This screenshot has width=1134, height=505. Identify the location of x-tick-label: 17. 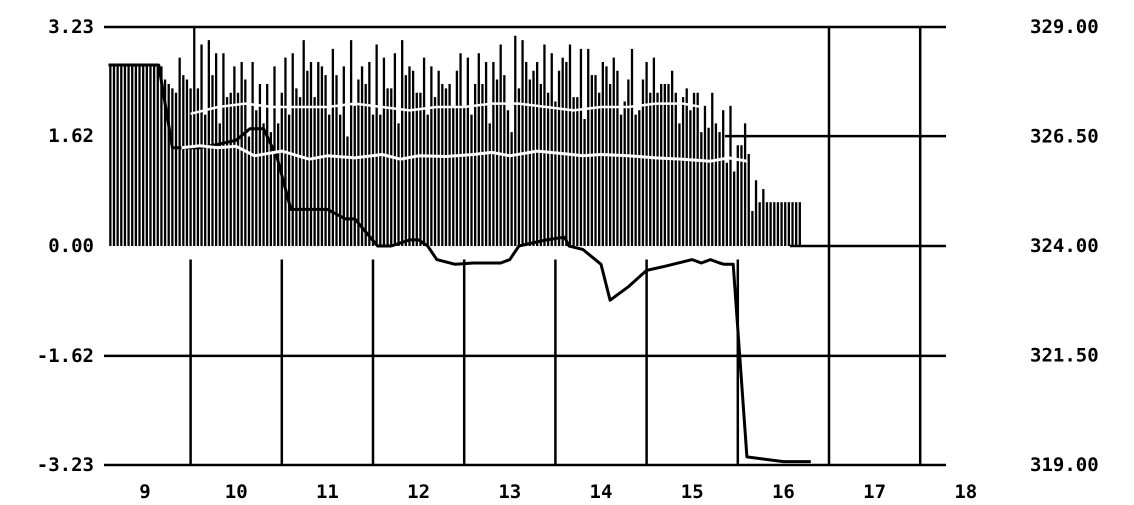
(874, 492).